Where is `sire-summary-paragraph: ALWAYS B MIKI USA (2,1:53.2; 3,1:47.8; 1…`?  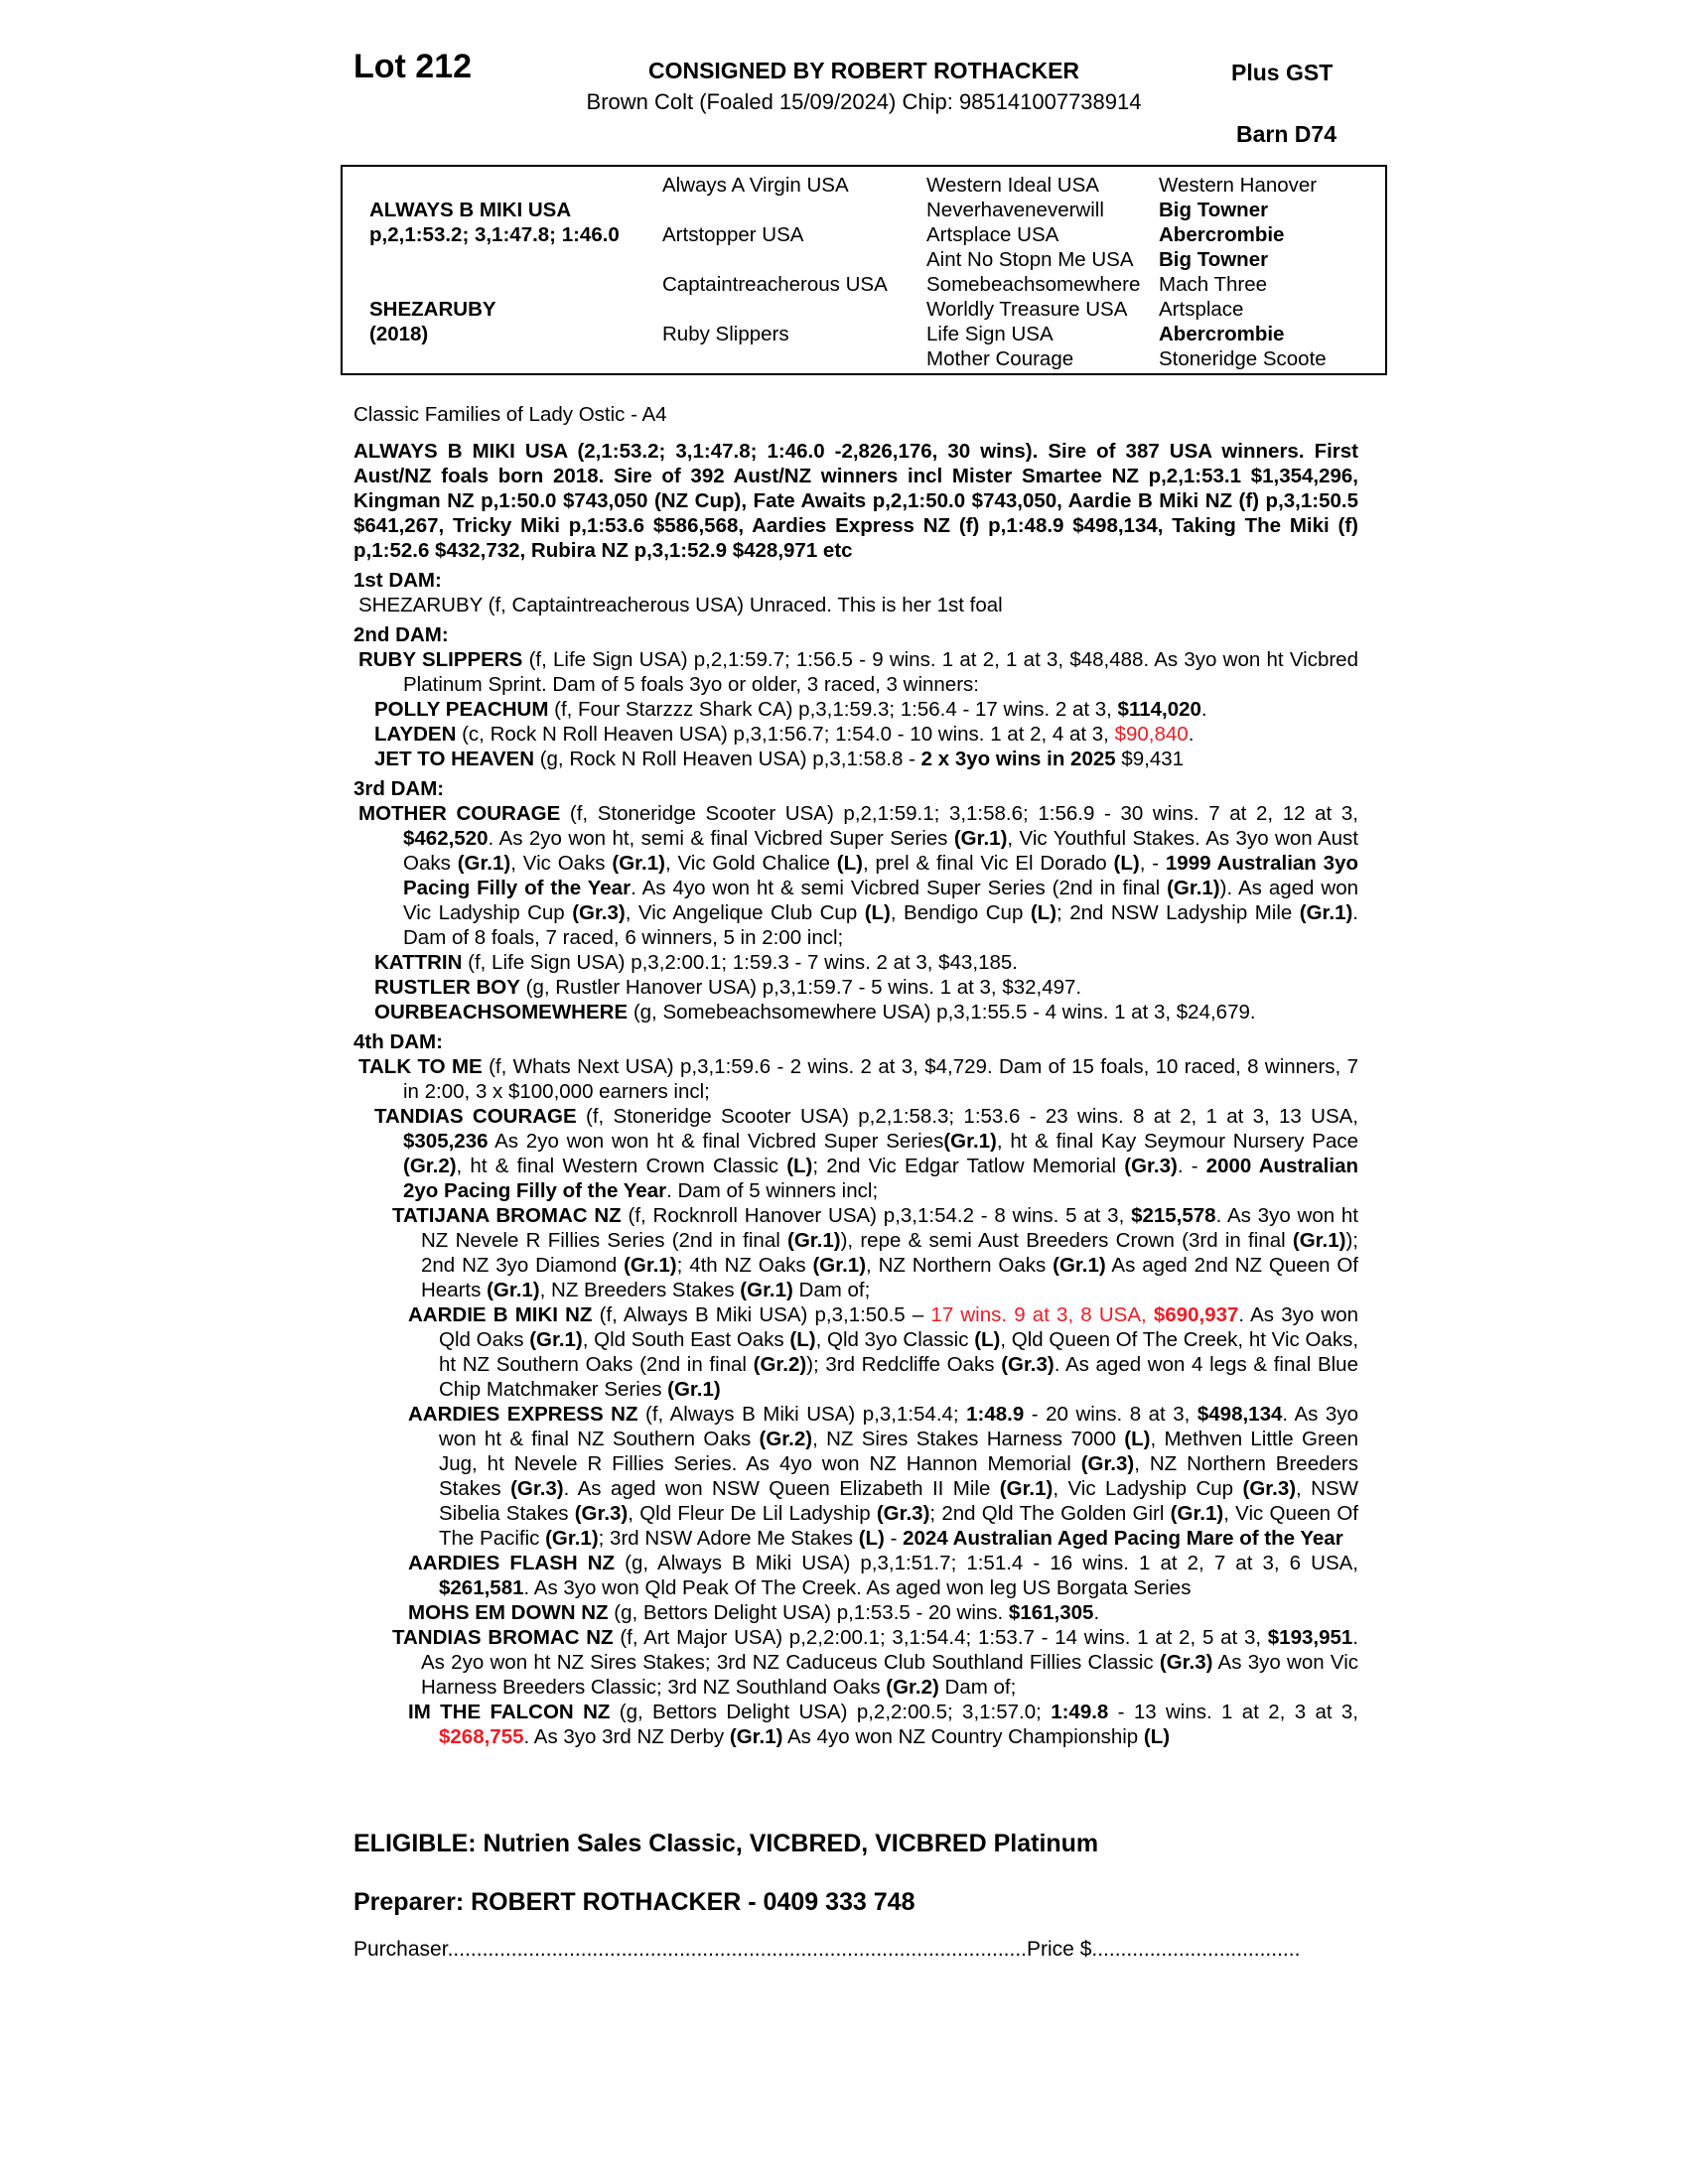
sire-summary-paragraph: ALWAYS B MIKI USA (2,1:53.2; 3,1:47.8; 1… is located at coordinates (855, 501).